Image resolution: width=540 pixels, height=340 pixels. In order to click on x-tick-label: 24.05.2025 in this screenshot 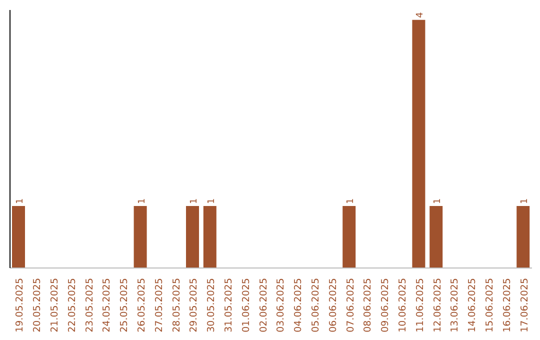, I will do `click(107, 305)`.